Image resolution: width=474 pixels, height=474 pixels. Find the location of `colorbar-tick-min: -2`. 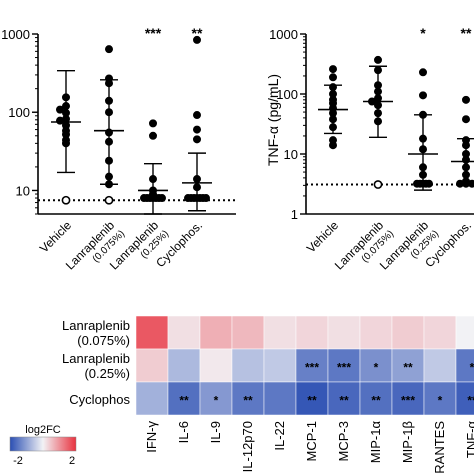

colorbar-tick-min: -2 is located at coordinates (18, 461).